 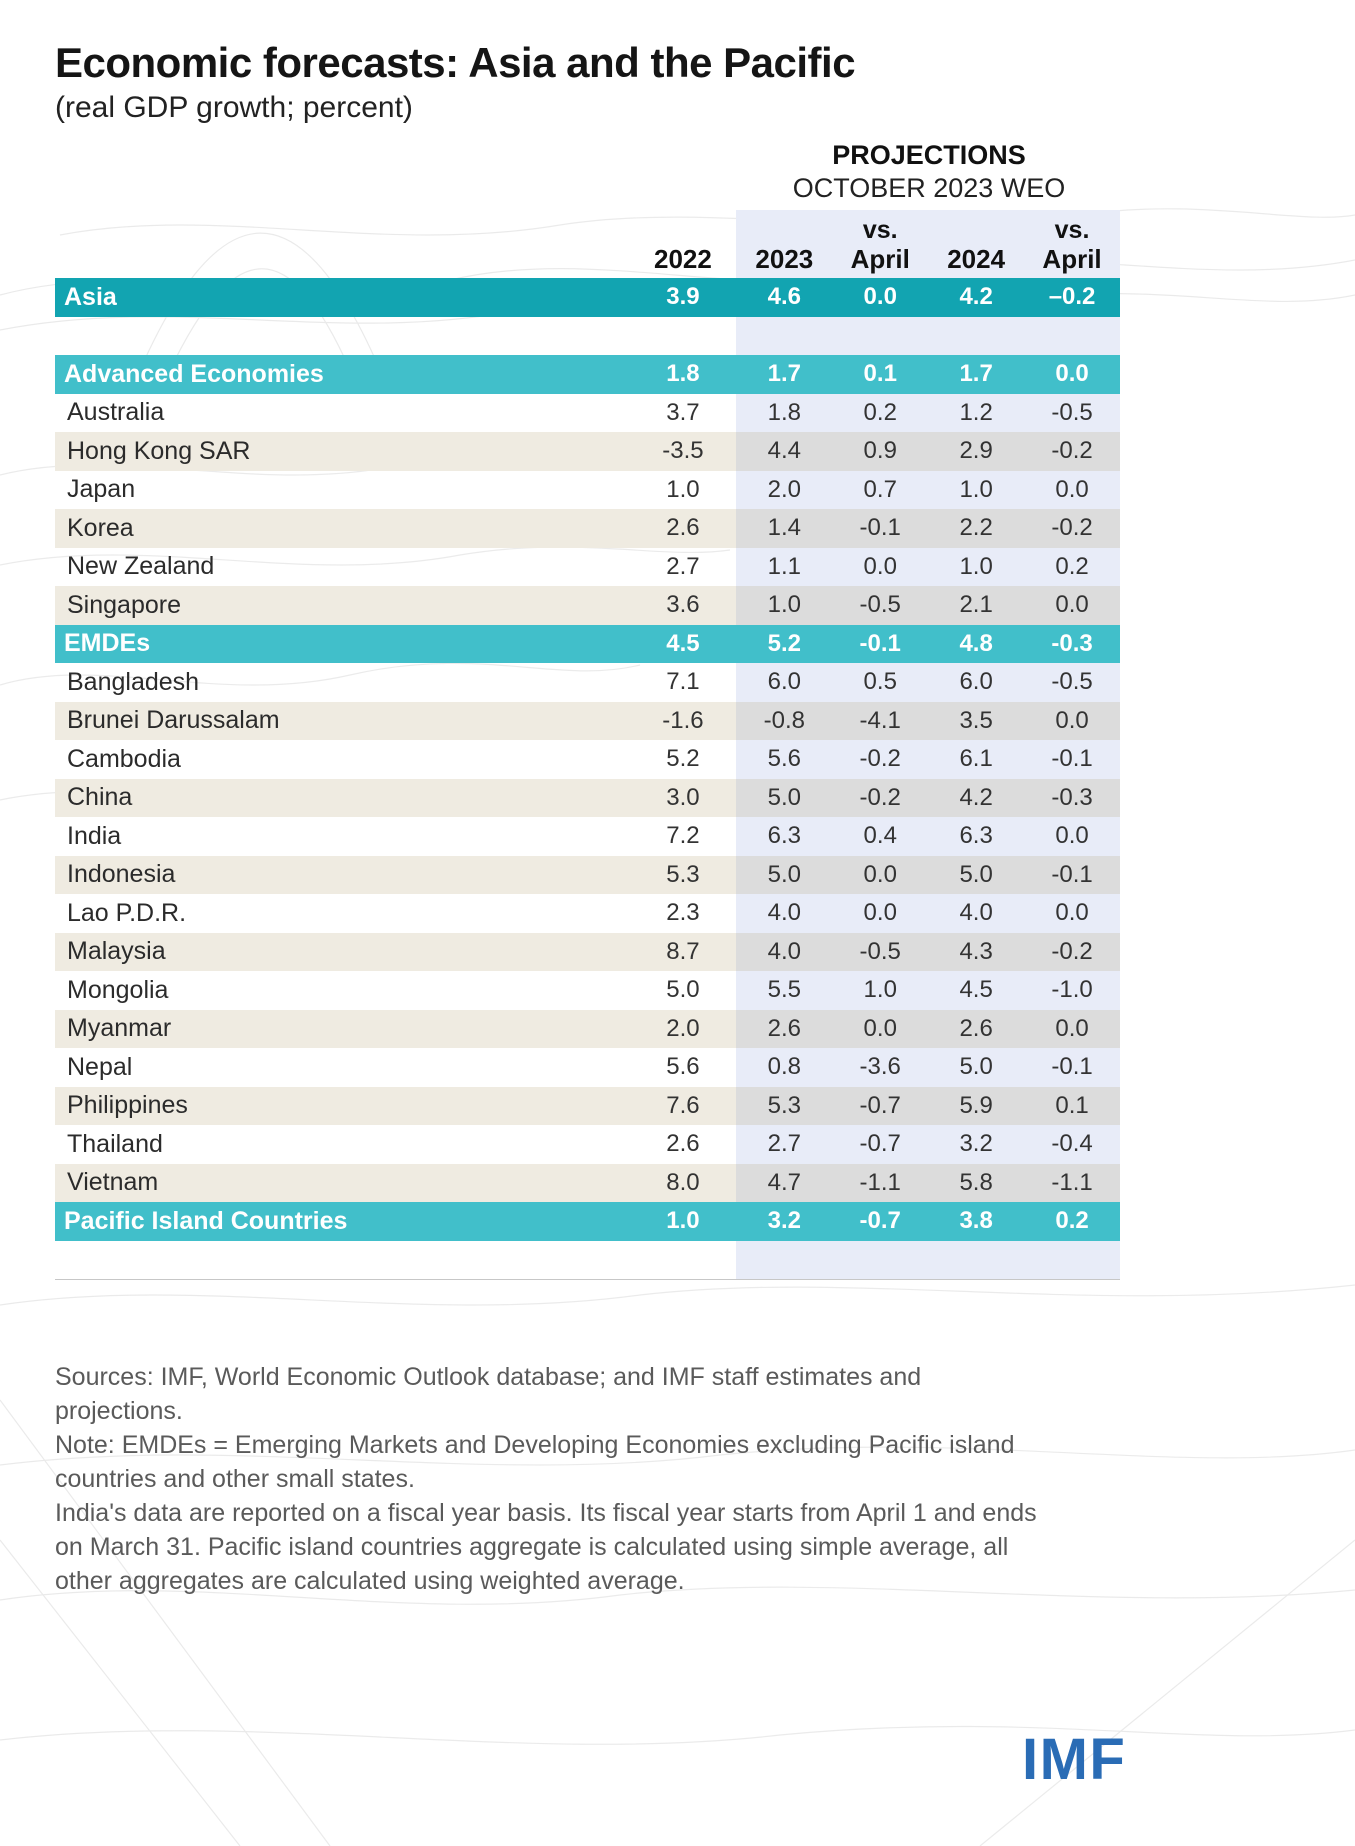 What do you see at coordinates (683, 374) in the screenshot?
I see `cell-2022: 1.8` at bounding box center [683, 374].